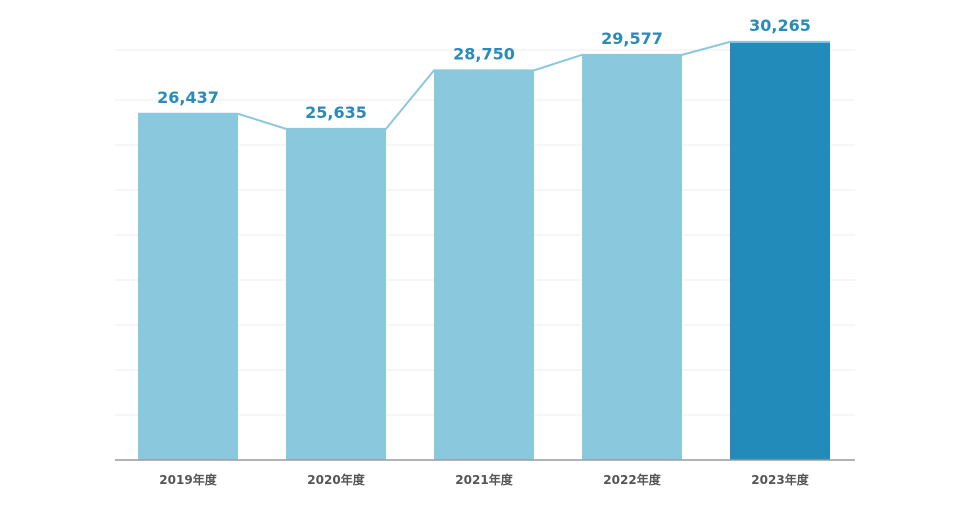  Describe the element at coordinates (632, 38) in the screenshot. I see `data-label-3: 29,577` at that location.